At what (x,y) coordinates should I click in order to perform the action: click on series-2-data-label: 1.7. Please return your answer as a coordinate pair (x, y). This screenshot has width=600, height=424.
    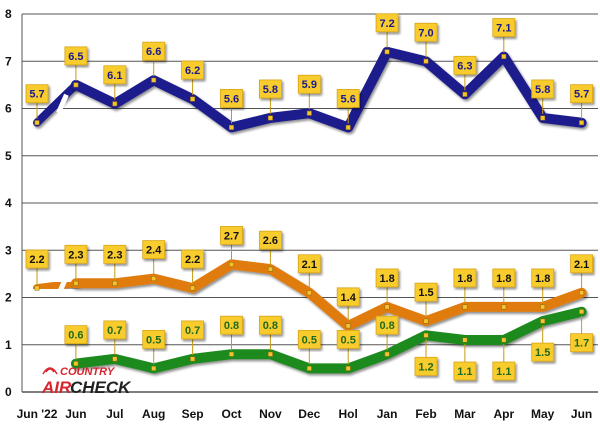
    Looking at the image, I should click on (581, 344).